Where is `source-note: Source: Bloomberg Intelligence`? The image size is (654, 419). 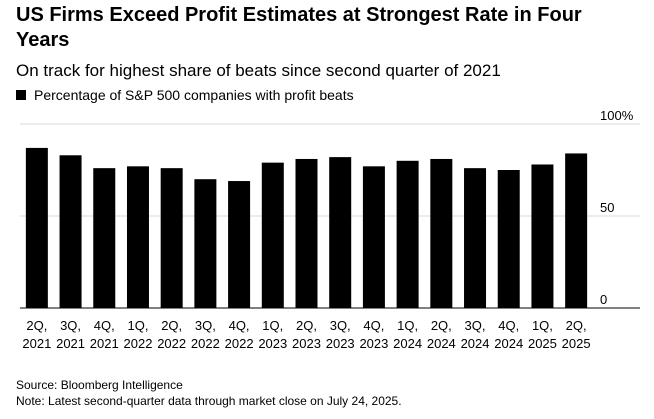 source-note: Source: Bloomberg Intelligence is located at coordinates (99, 385).